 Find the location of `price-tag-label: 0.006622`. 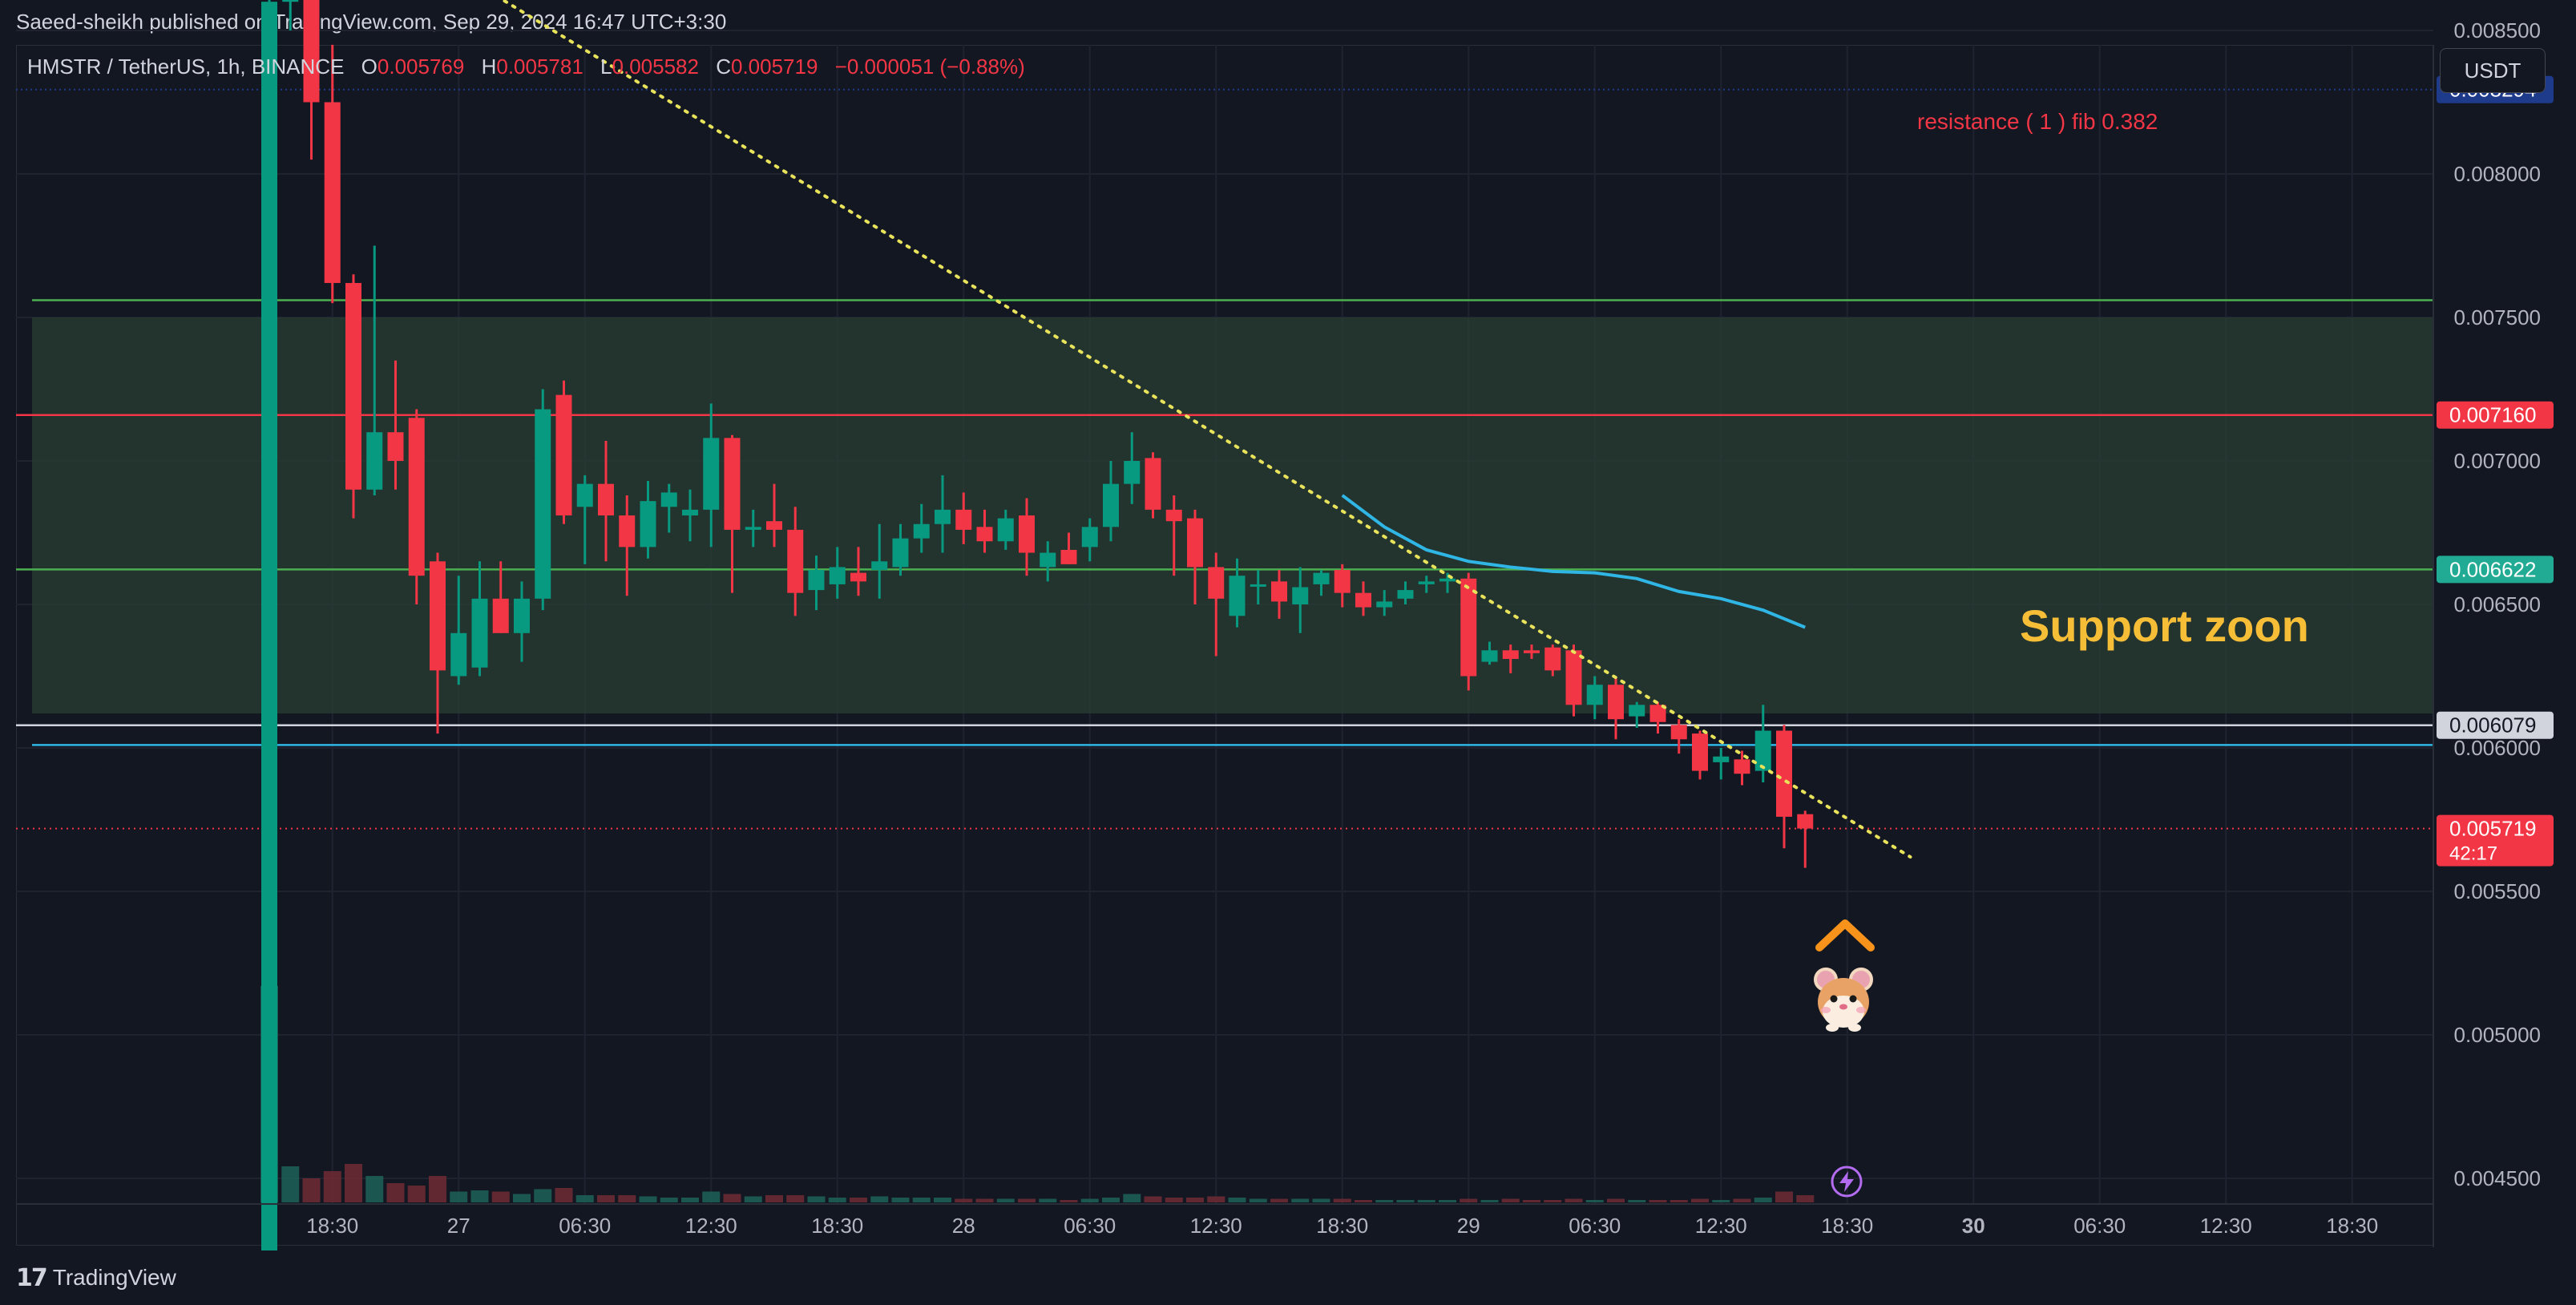

price-tag-label: 0.006622 is located at coordinates (2493, 569).